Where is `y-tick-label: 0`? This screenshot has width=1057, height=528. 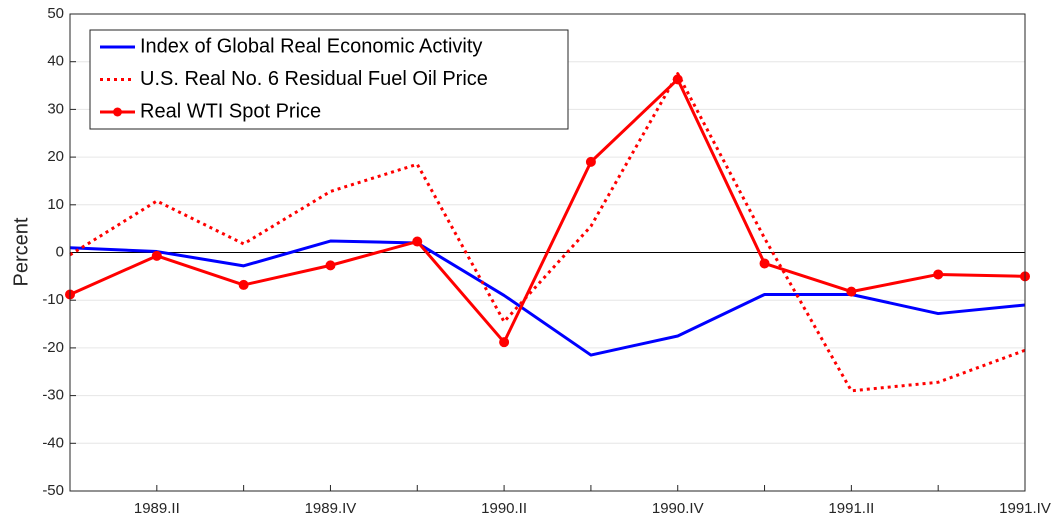 y-tick-label: 0 is located at coordinates (60, 251).